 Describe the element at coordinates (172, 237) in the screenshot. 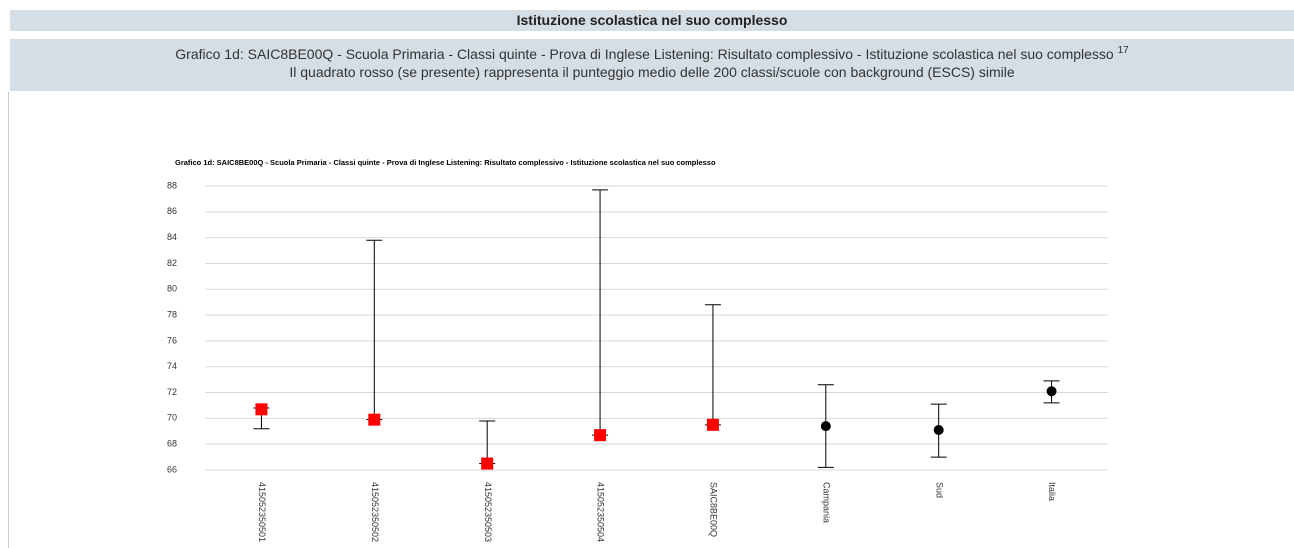

I see `y-tick-label: 84` at that location.